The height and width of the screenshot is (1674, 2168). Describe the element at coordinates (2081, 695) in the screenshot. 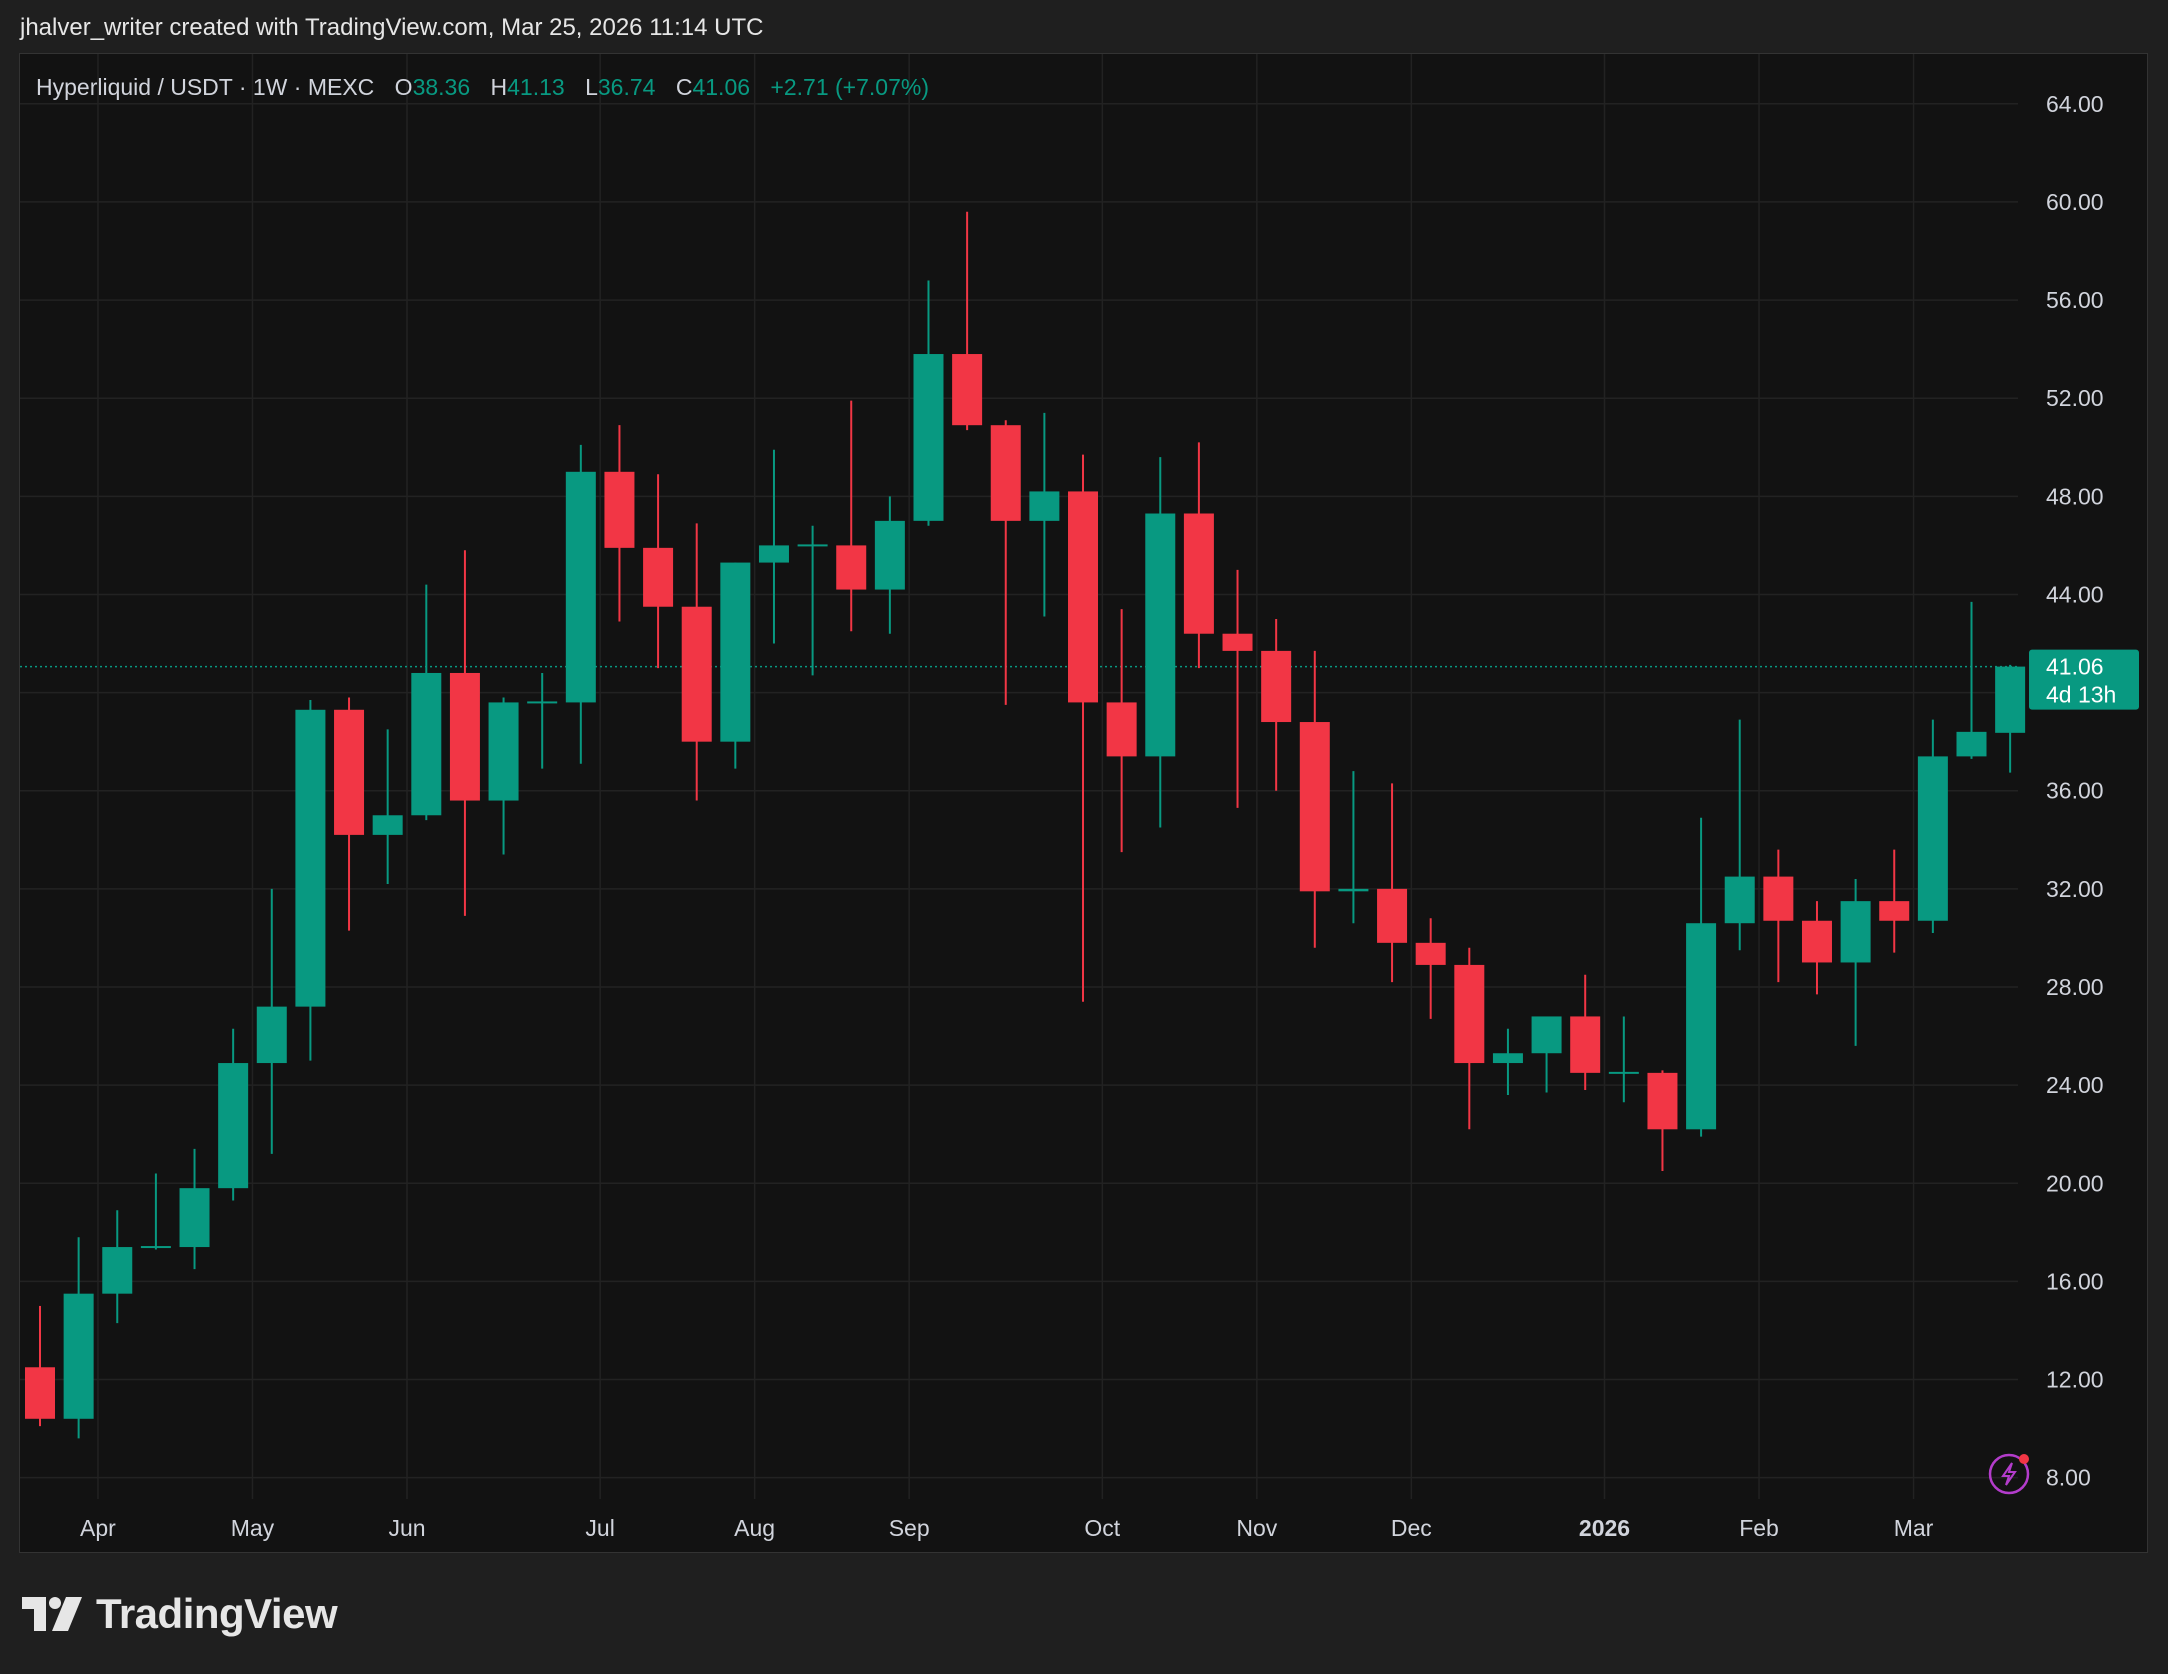

I see `bar-countdown-label: 4d 13h` at that location.